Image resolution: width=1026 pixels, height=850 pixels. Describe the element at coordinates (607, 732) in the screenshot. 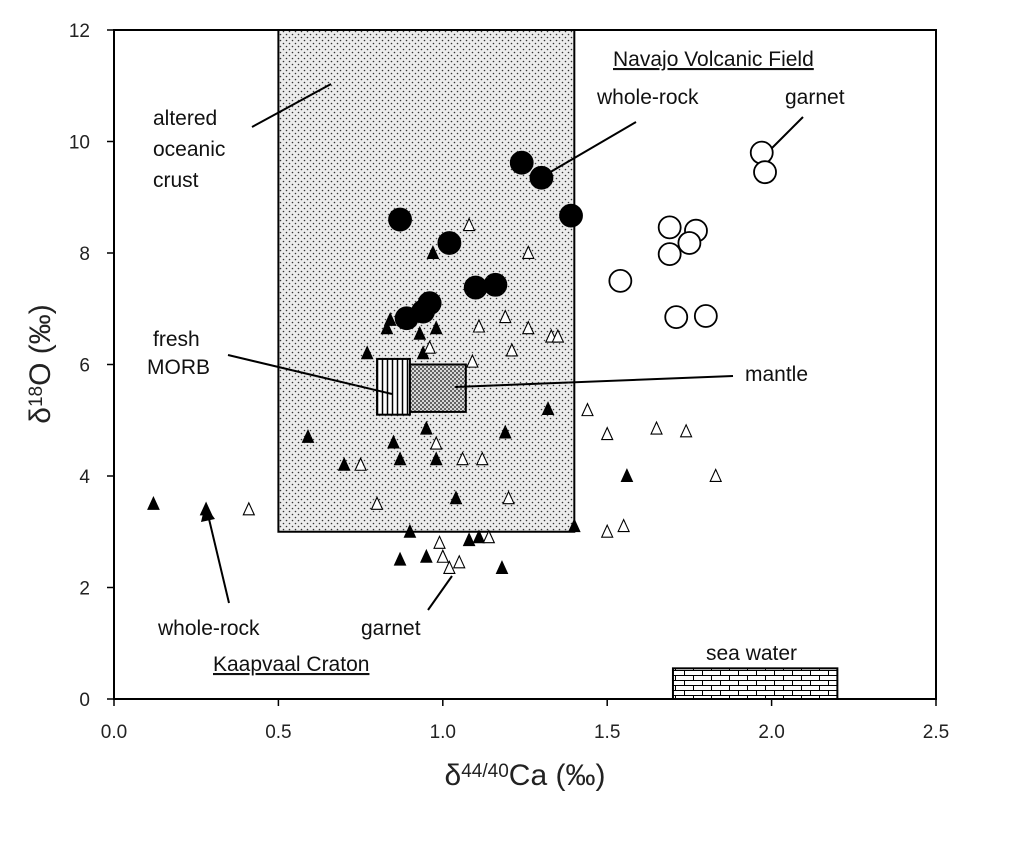

I see `x-tick-label: 1.5` at that location.